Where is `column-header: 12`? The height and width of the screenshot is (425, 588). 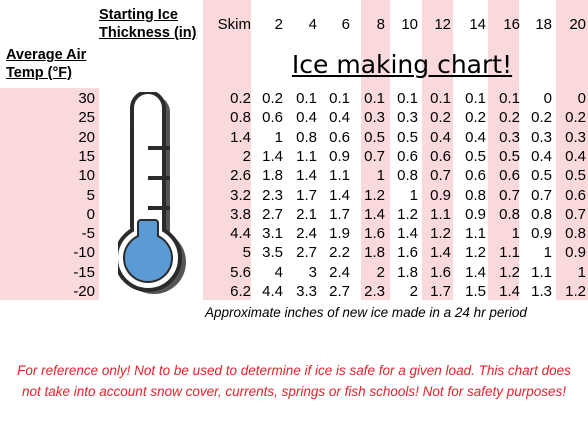 column-header: 12 is located at coordinates (442, 24).